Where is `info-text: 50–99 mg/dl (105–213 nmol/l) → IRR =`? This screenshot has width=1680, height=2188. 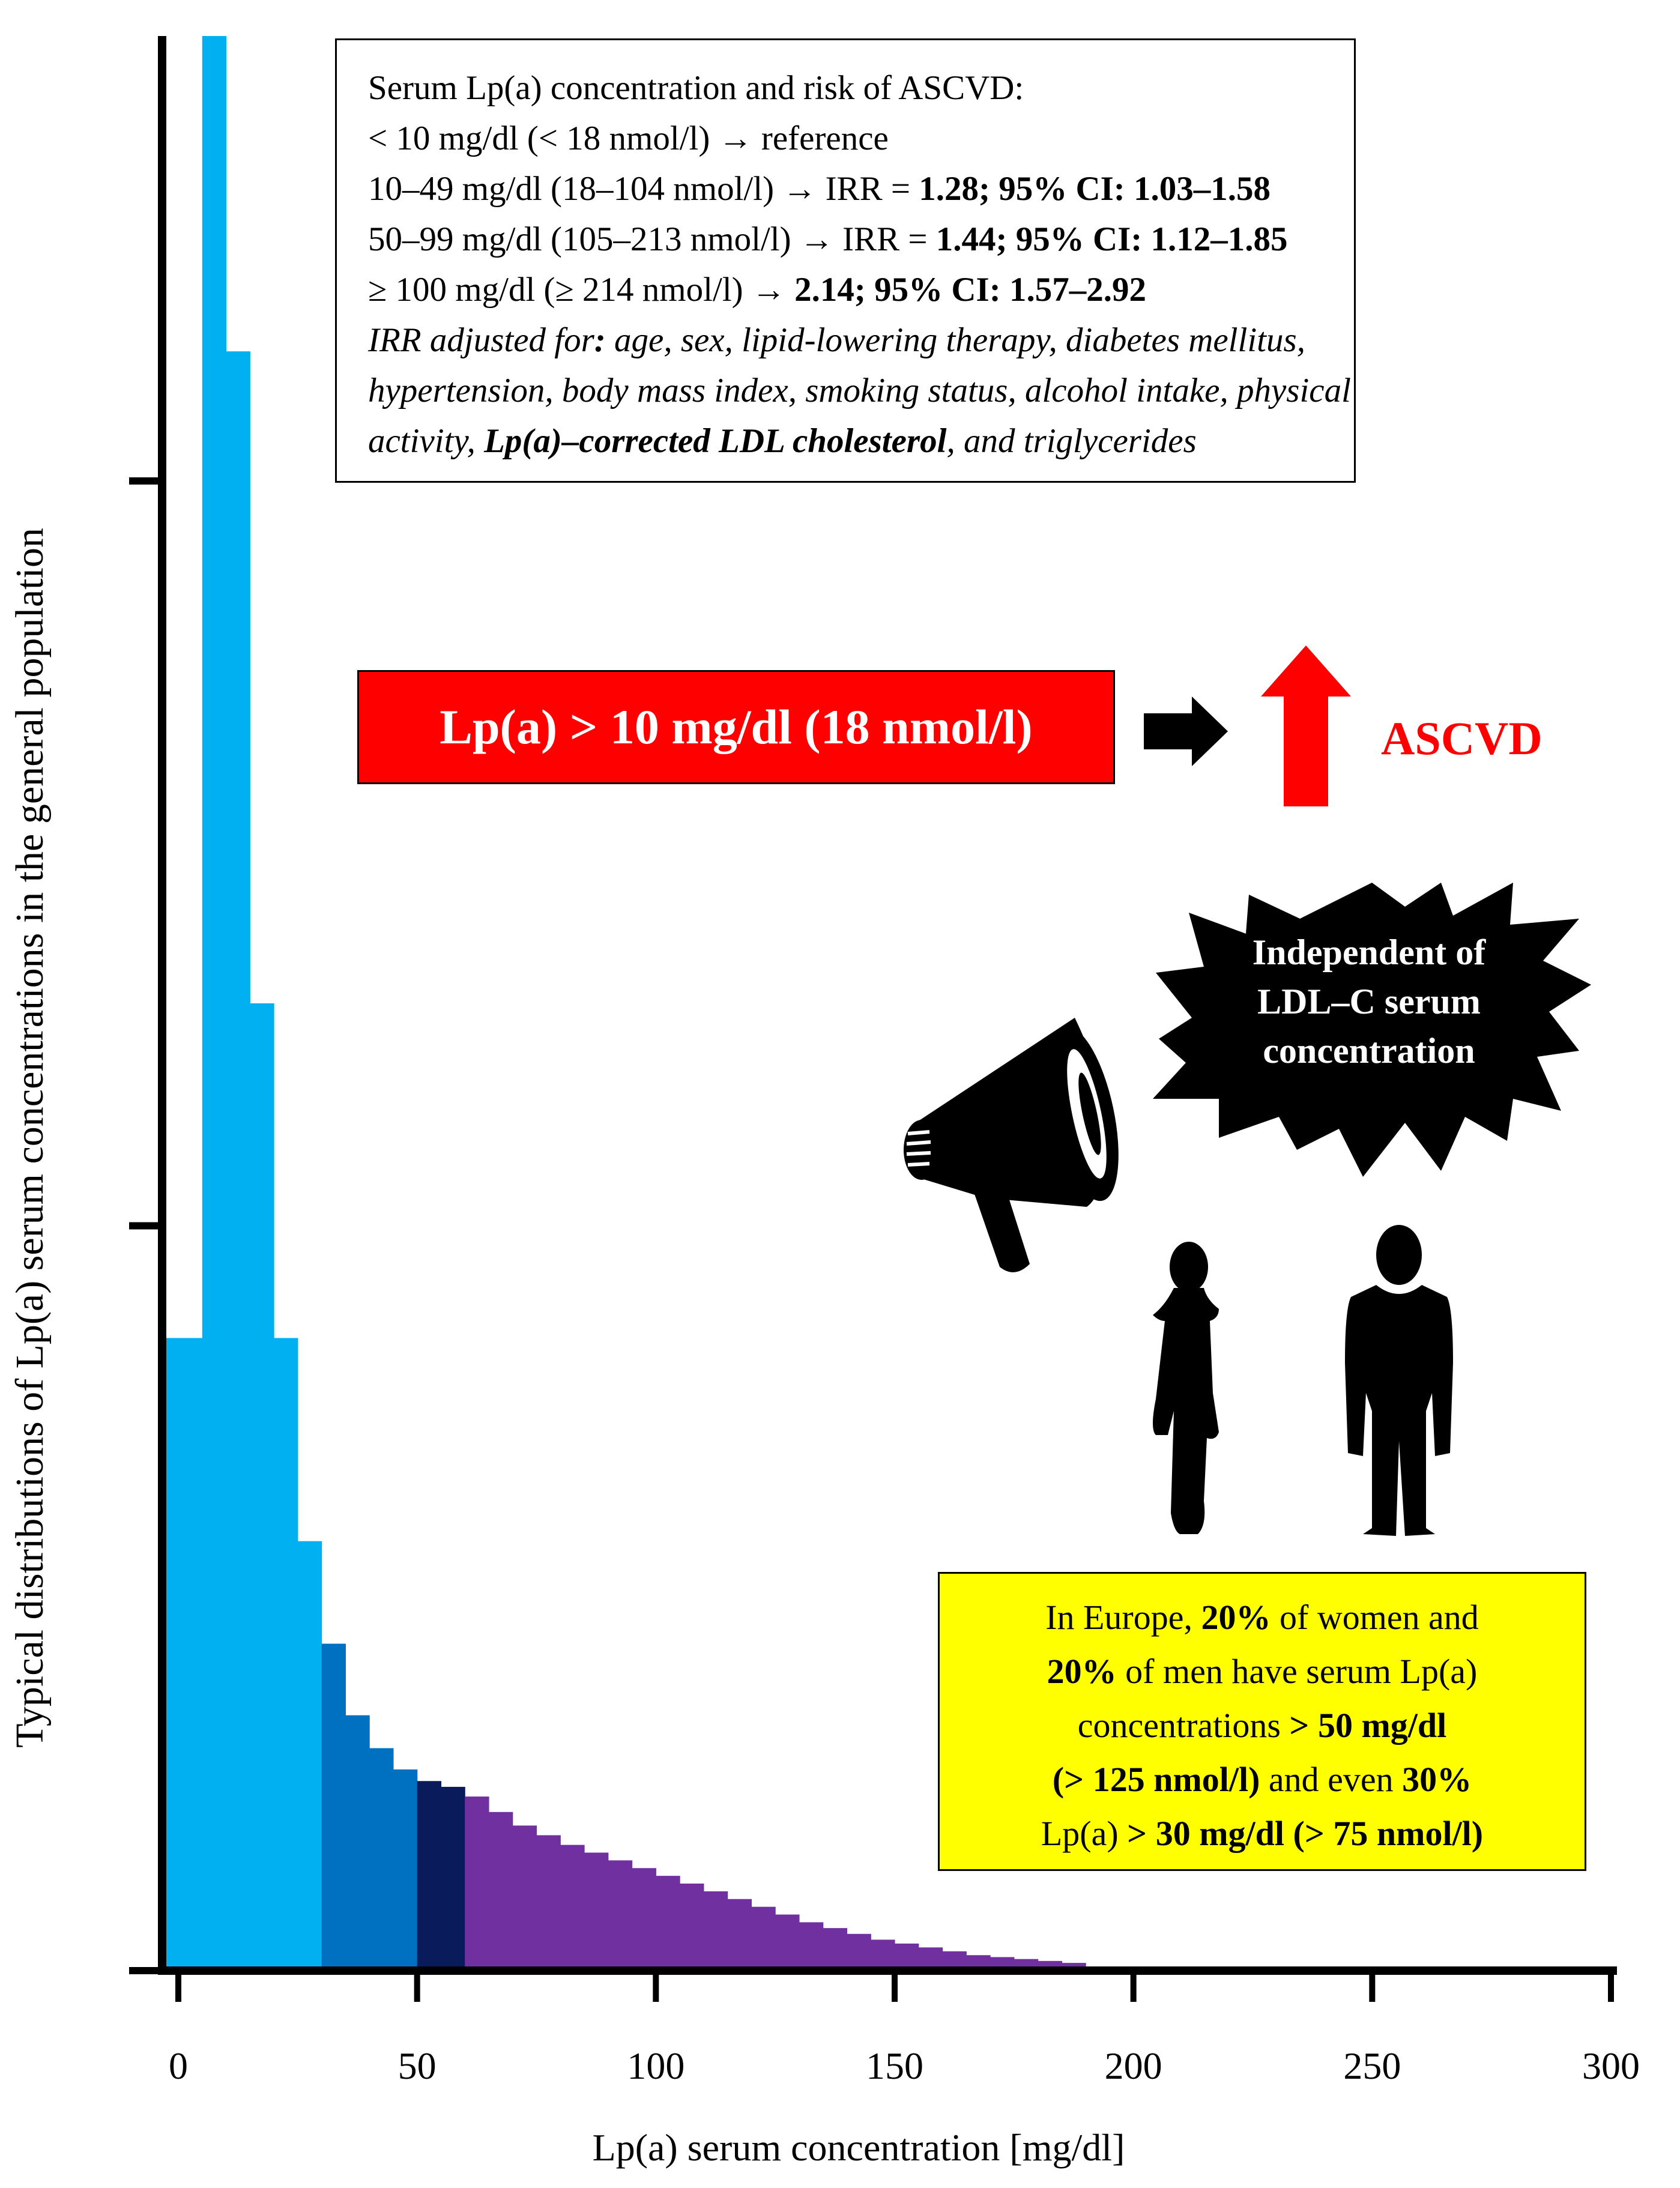
info-text: 50–99 mg/dl (105–213 nmol/l) → IRR = is located at coordinates (652, 239).